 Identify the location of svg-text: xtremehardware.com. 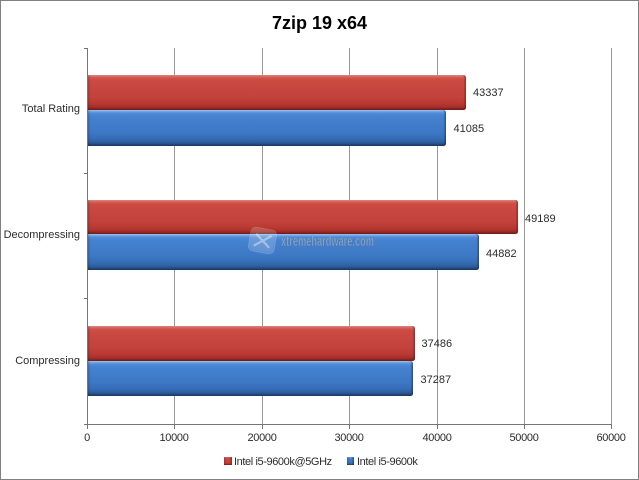
(327, 241).